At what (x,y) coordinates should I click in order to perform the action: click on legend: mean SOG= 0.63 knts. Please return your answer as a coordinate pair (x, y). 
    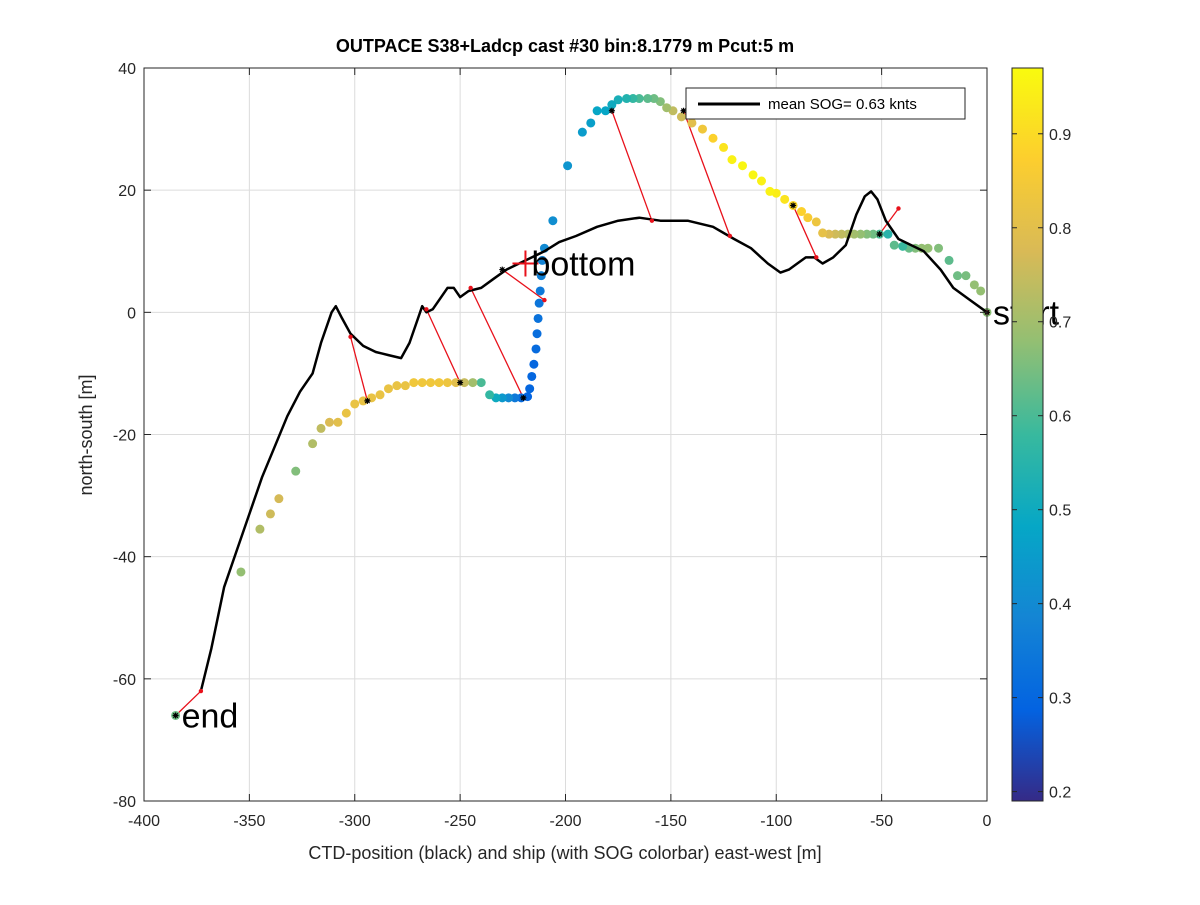
    Looking at the image, I should click on (825, 103).